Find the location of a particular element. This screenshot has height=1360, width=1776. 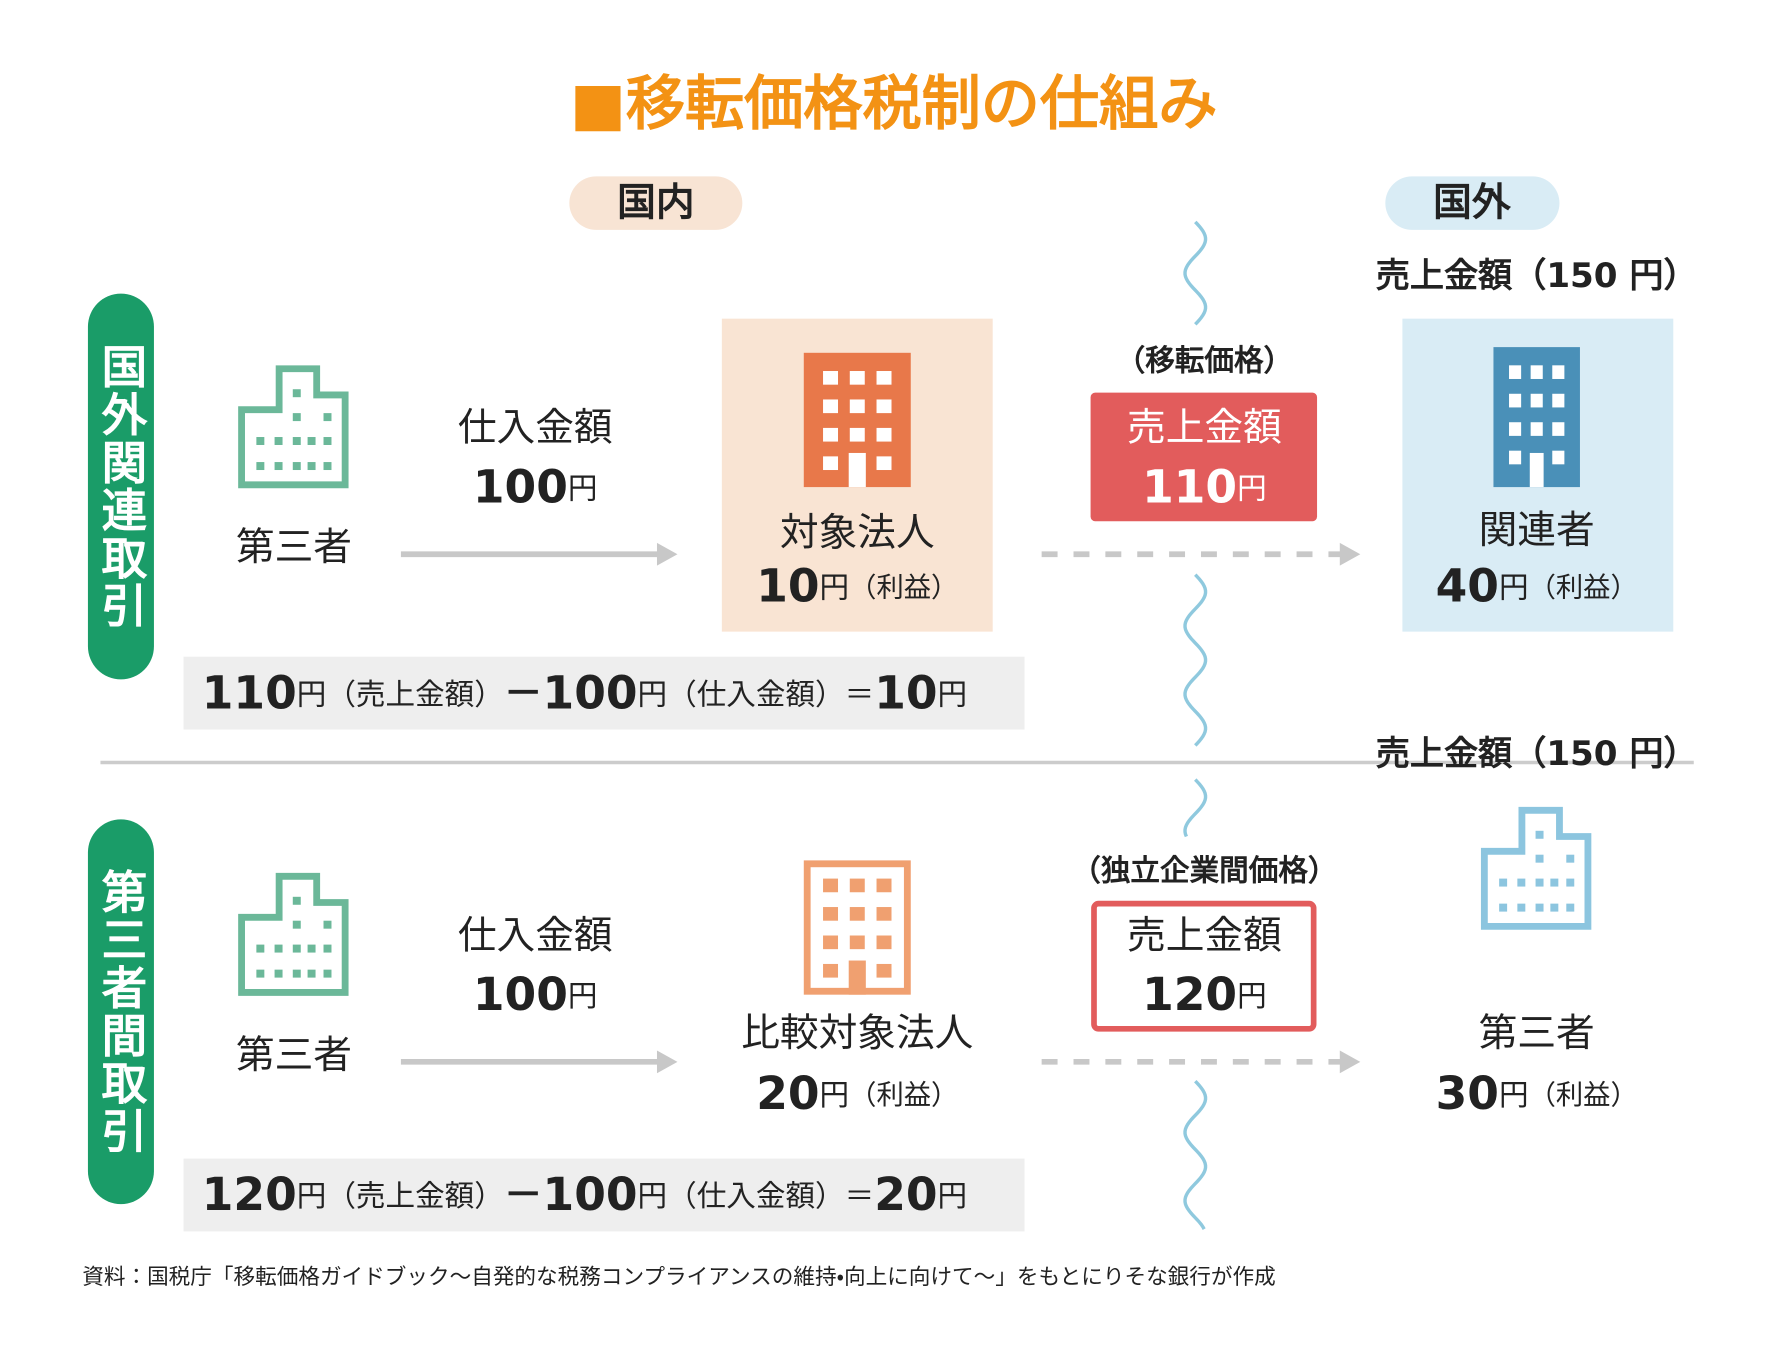

formula-part: （仕入金額）＝ is located at coordinates (770, 1196).